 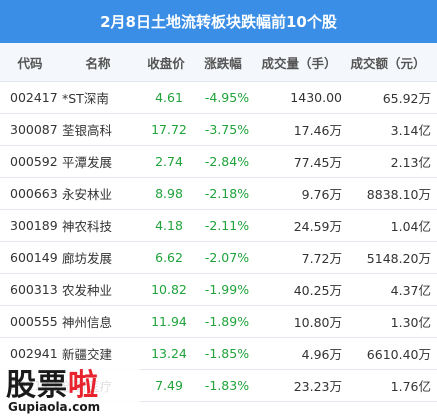 I want to click on table-row: 002417 *ST深南 4.61 -4.95% 1430.00 65.92万, so click(x=218, y=98).